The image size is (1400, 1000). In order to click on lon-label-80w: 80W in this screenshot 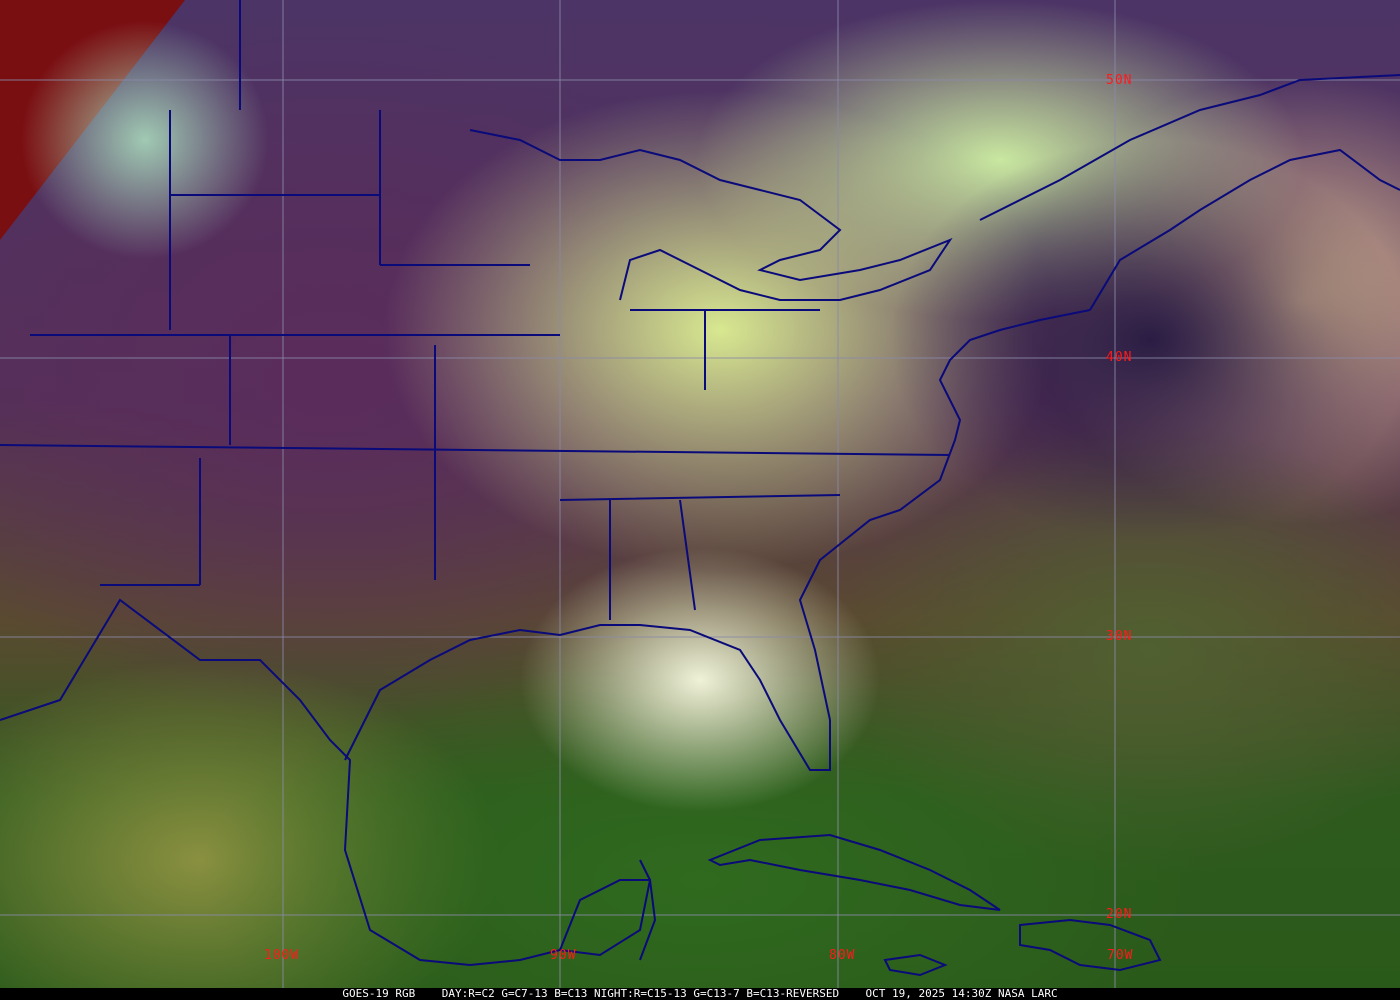, I will do `click(842, 955)`.